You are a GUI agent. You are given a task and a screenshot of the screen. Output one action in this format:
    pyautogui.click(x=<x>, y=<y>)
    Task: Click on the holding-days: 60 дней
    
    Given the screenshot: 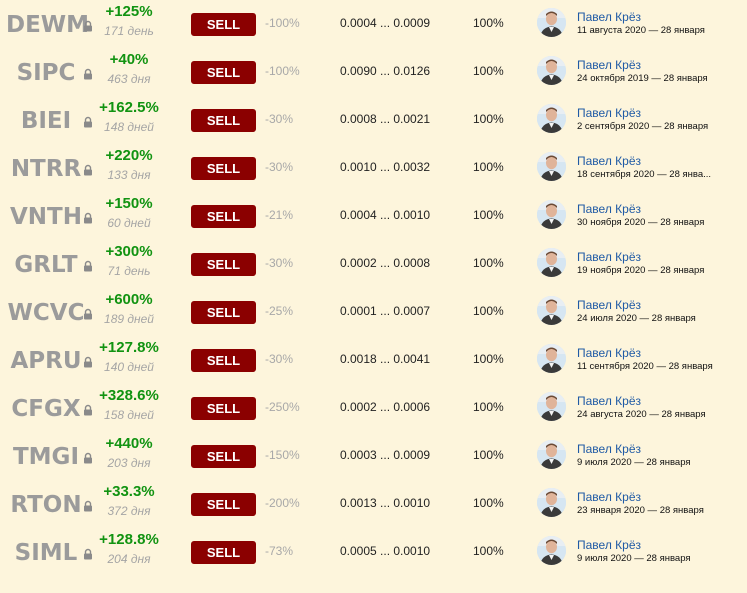 What is the action you would take?
    pyautogui.click(x=129, y=223)
    